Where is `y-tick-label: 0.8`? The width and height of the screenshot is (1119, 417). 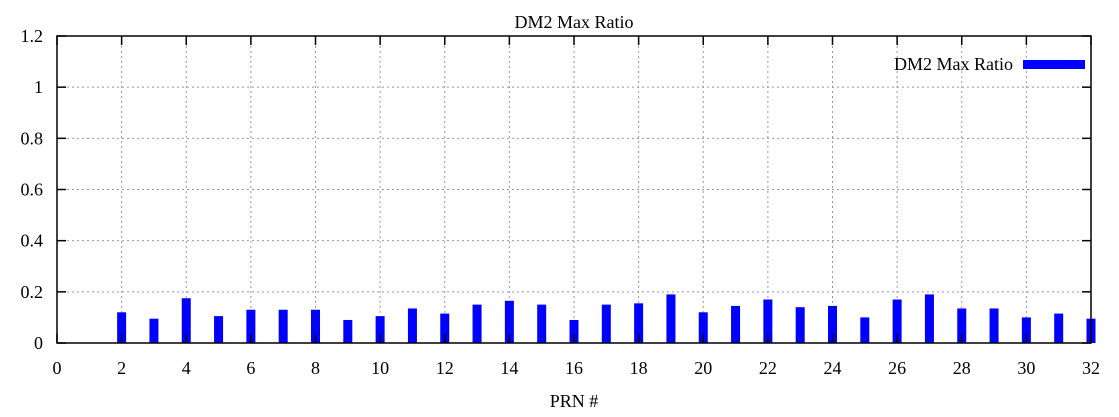 y-tick-label: 0.8 is located at coordinates (32, 138).